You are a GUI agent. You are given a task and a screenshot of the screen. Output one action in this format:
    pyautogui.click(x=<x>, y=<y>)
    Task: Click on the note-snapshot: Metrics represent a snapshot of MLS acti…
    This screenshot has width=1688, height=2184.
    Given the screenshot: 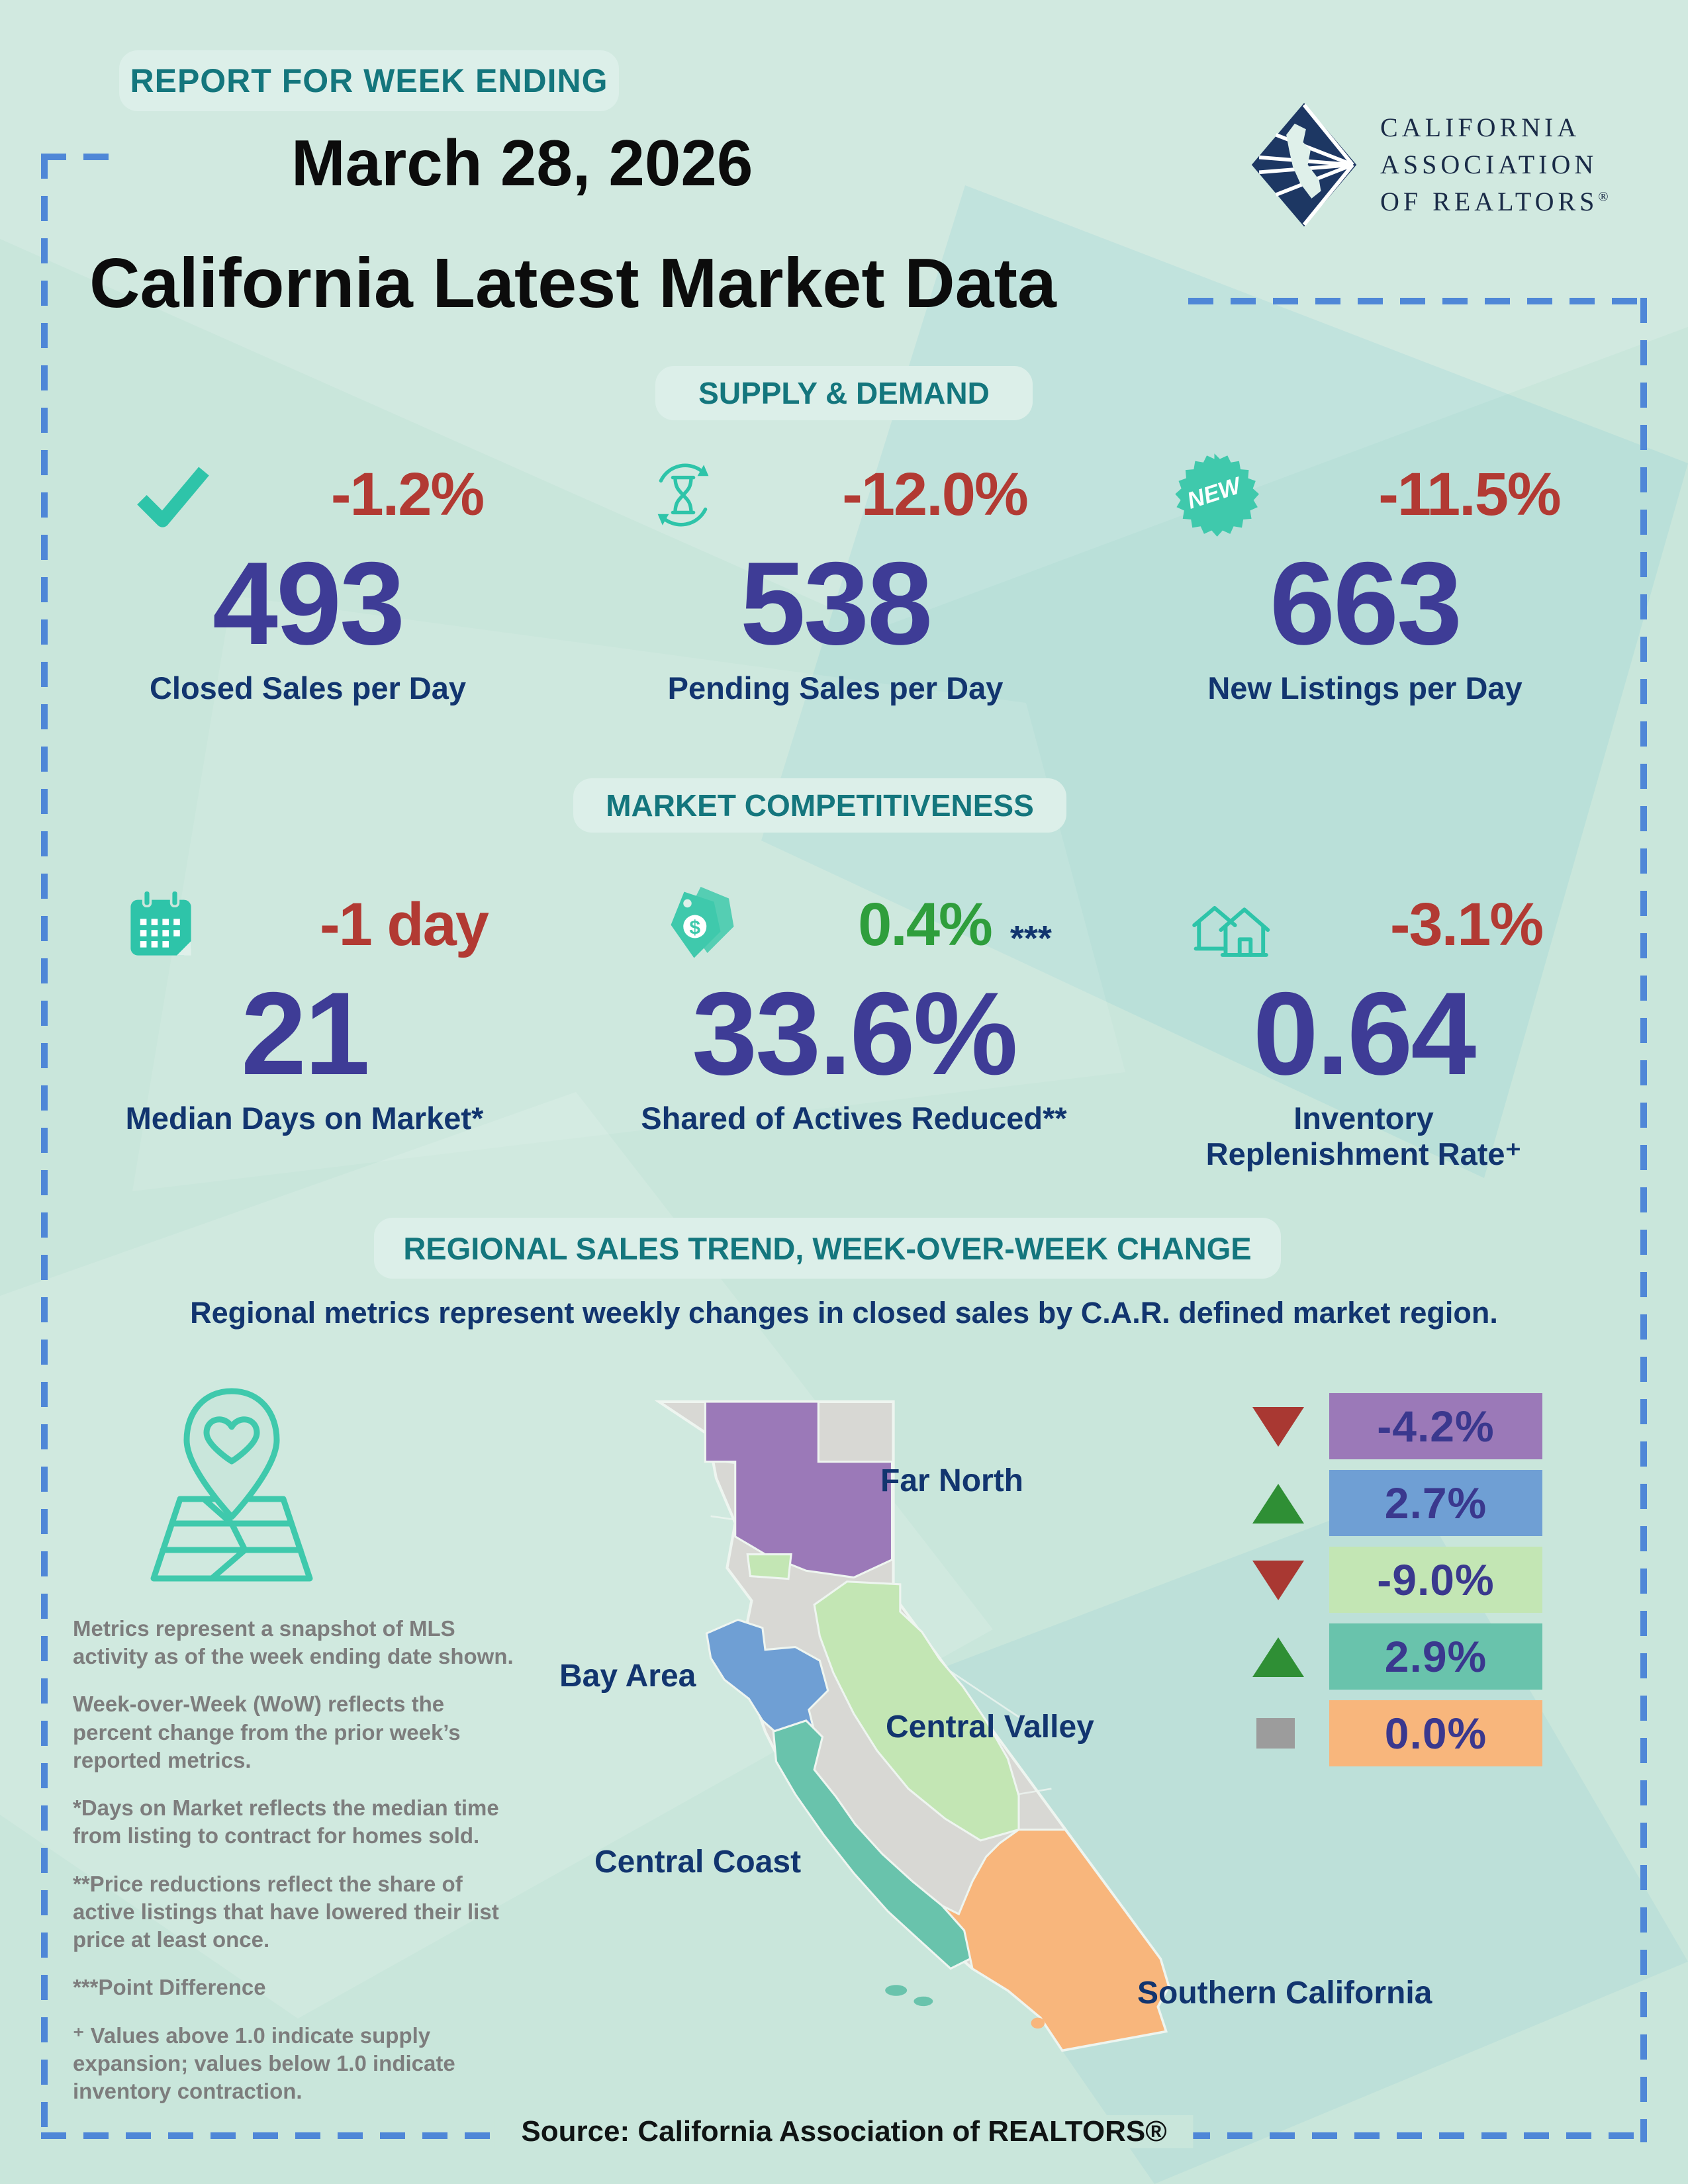 What is the action you would take?
    pyautogui.click(x=293, y=1642)
    